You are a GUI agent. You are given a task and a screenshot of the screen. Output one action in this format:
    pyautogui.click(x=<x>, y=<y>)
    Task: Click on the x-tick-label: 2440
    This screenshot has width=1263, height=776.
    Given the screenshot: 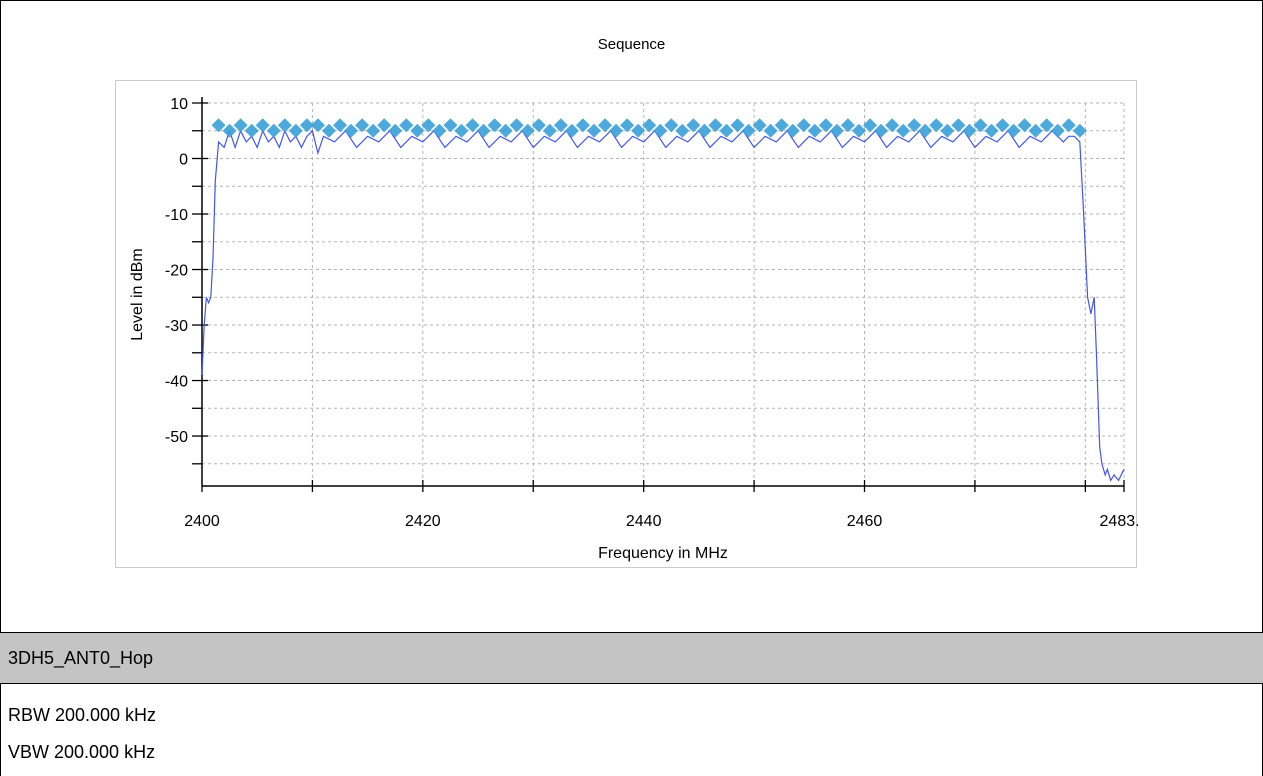 What is the action you would take?
    pyautogui.click(x=644, y=521)
    